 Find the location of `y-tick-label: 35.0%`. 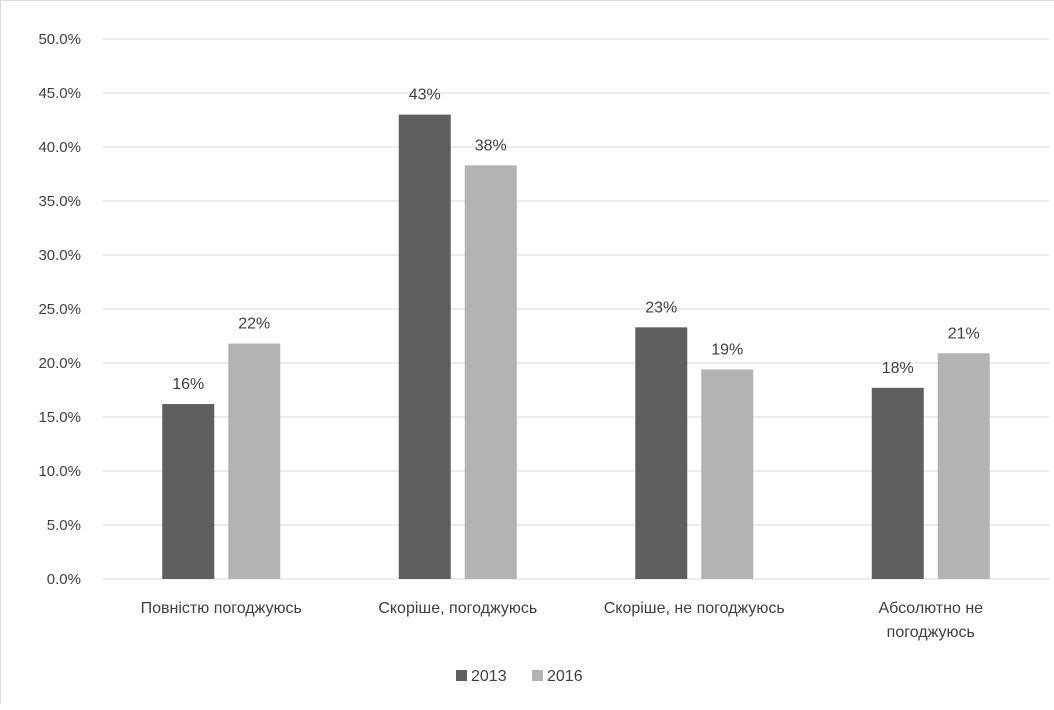

y-tick-label: 35.0% is located at coordinates (59, 201).